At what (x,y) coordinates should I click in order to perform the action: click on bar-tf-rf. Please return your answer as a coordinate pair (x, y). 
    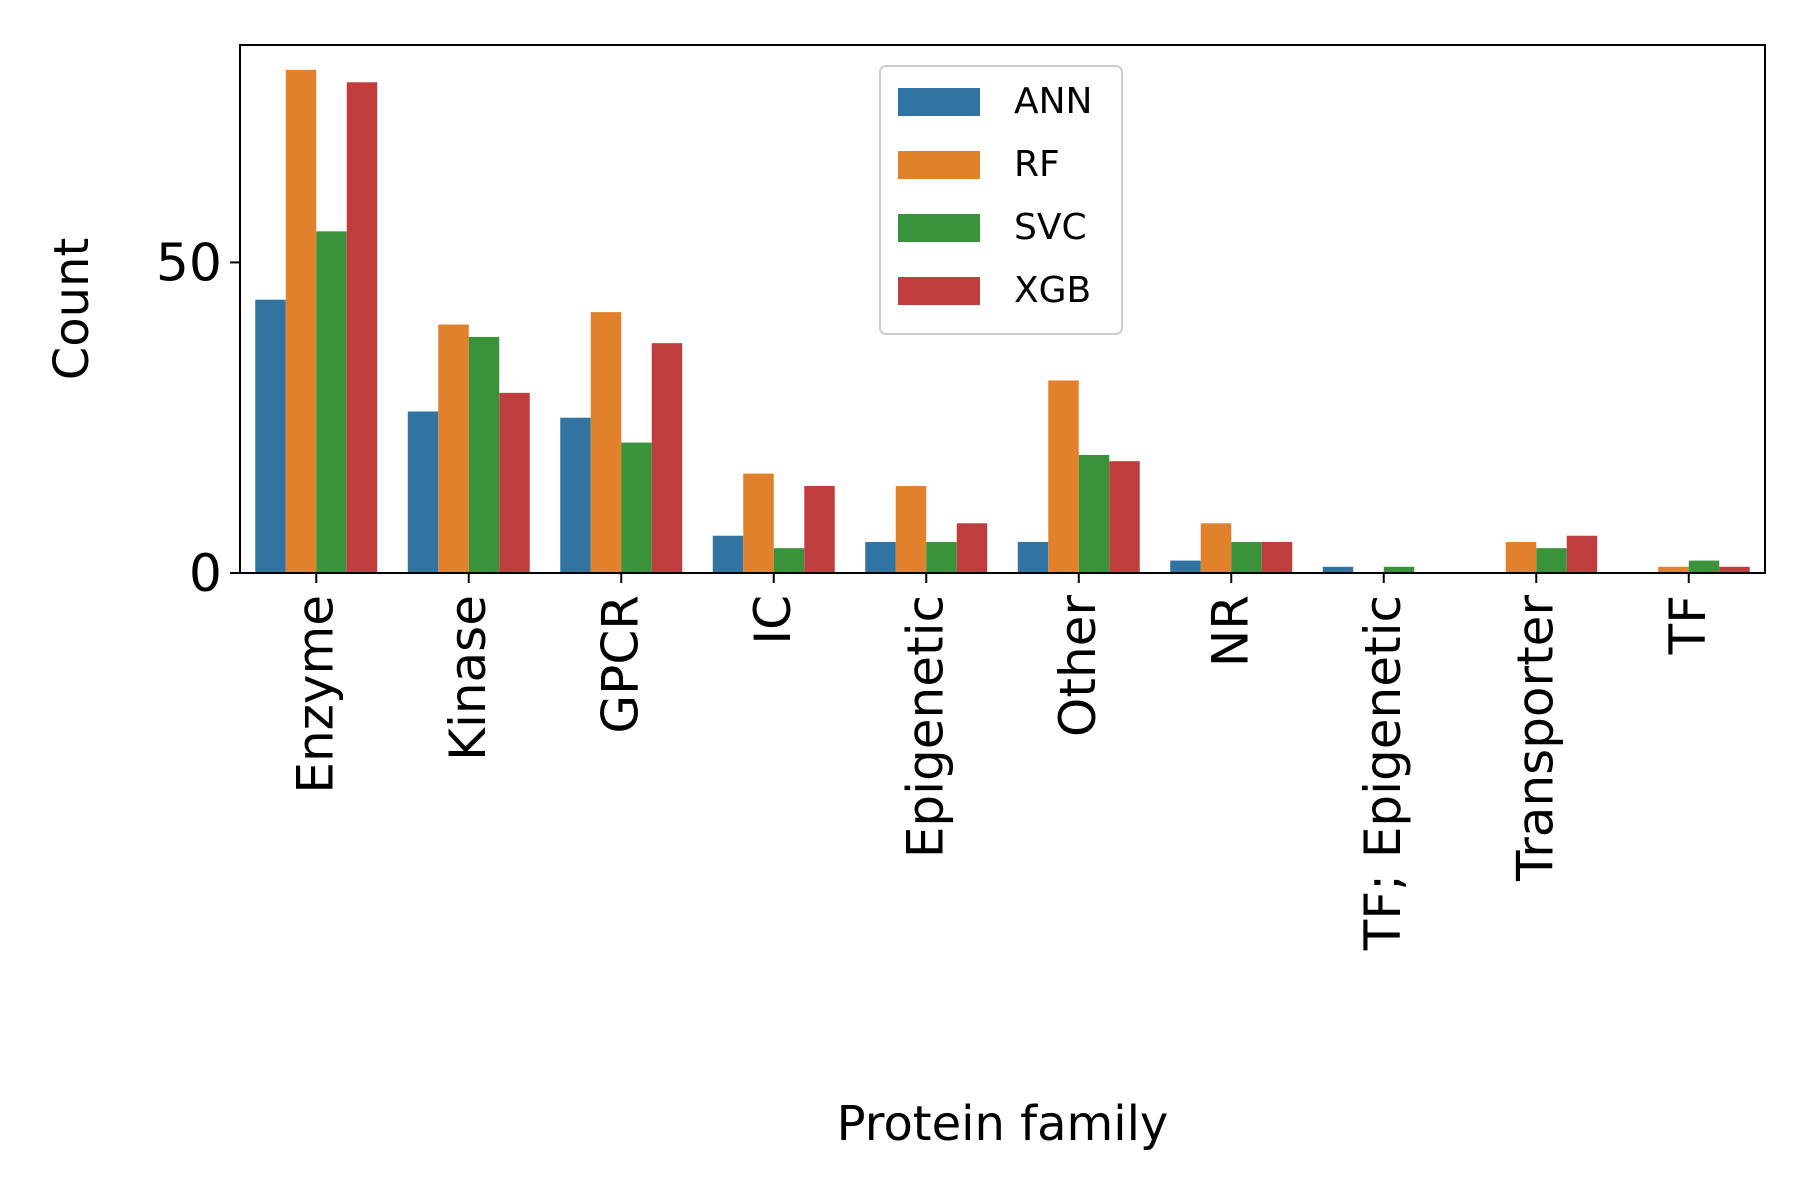
    Looking at the image, I should click on (1673, 569).